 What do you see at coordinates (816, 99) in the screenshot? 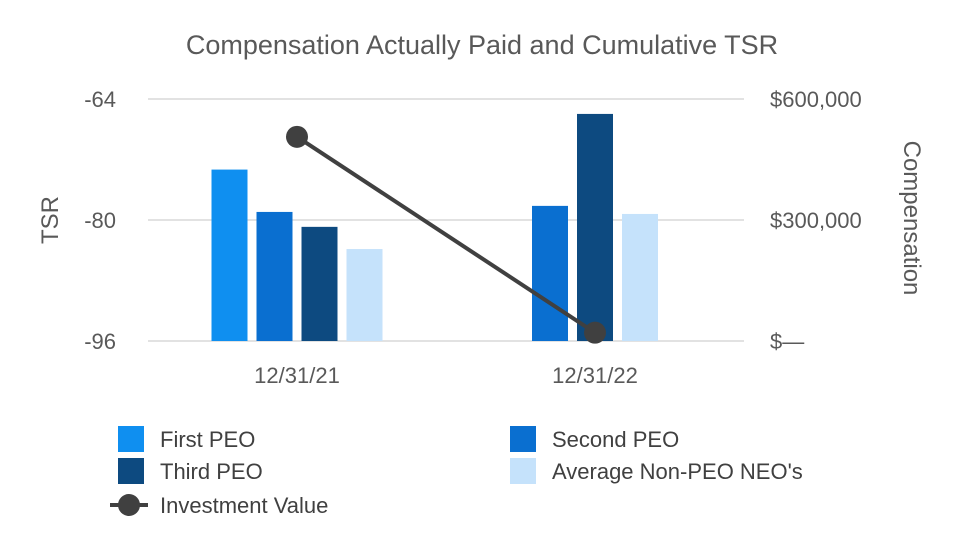
I see `right-tick-label: $600,000` at bounding box center [816, 99].